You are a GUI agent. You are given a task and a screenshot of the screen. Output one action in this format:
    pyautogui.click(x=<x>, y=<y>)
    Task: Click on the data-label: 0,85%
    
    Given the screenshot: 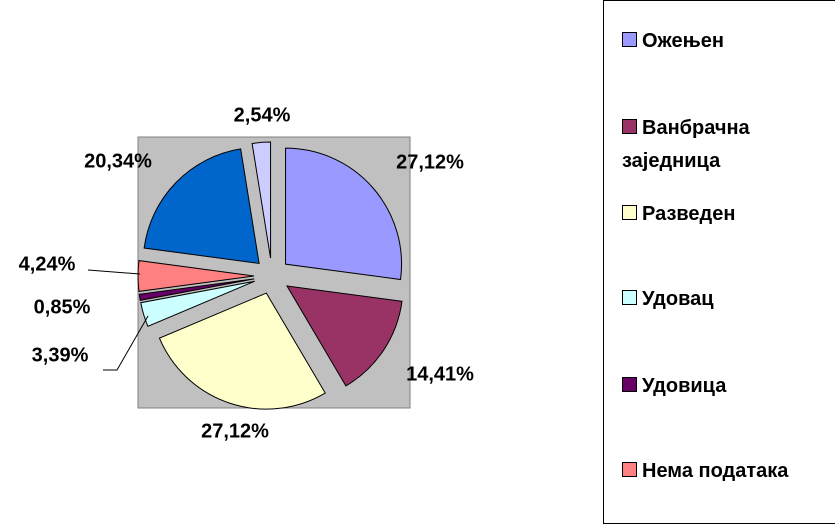 What is the action you would take?
    pyautogui.click(x=62, y=307)
    